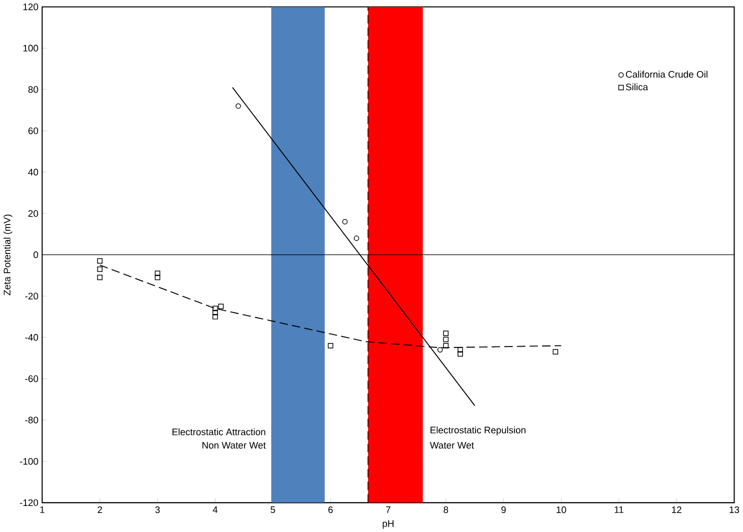 The width and height of the screenshot is (743, 532). Describe the element at coordinates (561, 509) in the screenshot. I see `x-tick-label: 10` at that location.